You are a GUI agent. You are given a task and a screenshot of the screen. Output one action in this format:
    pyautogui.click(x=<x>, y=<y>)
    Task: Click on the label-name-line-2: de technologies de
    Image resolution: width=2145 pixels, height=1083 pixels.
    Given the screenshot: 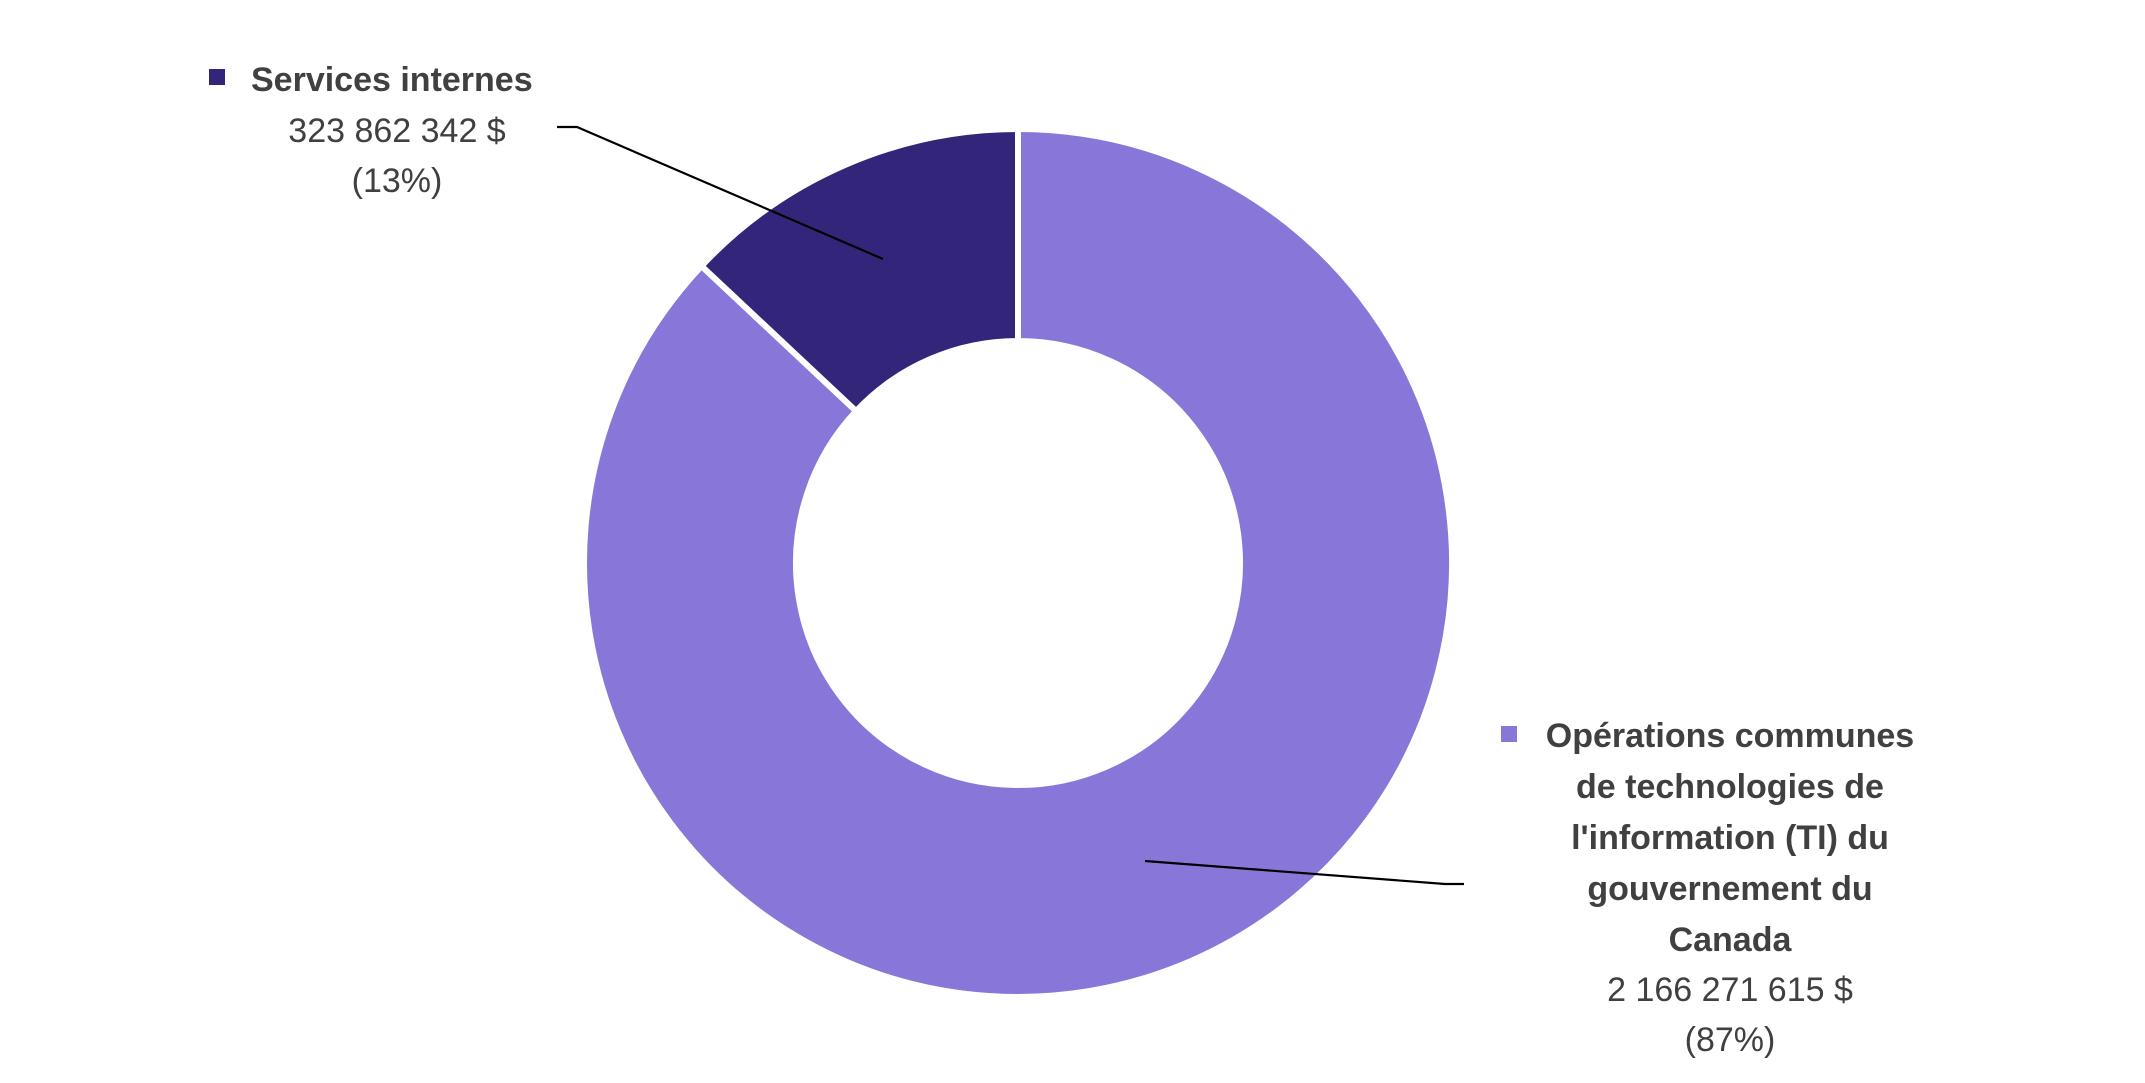 What is the action you would take?
    pyautogui.click(x=1730, y=787)
    